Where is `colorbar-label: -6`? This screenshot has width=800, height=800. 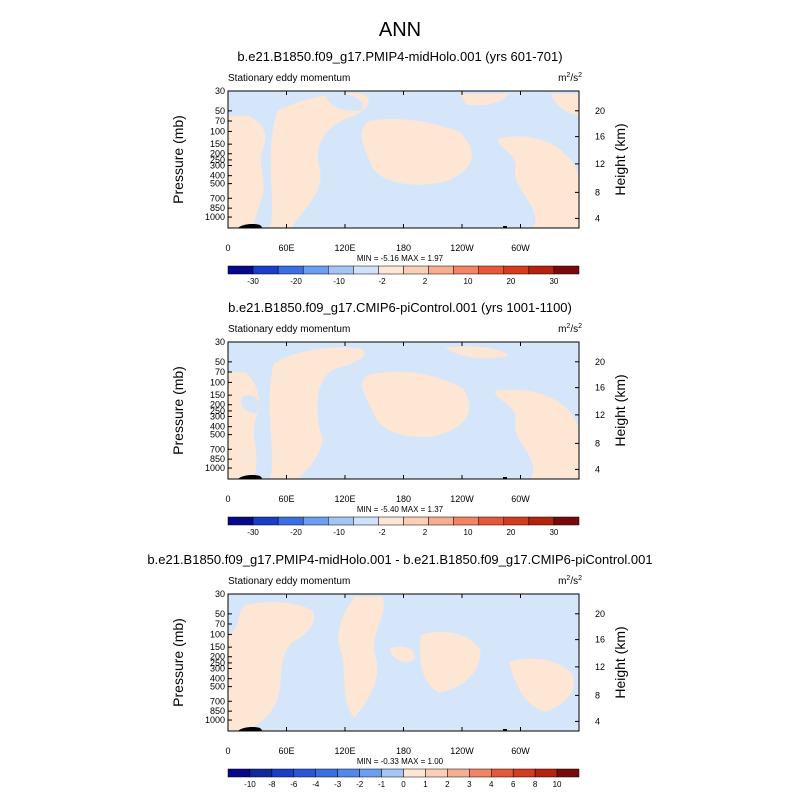 colorbar-label: -6 is located at coordinates (294, 784).